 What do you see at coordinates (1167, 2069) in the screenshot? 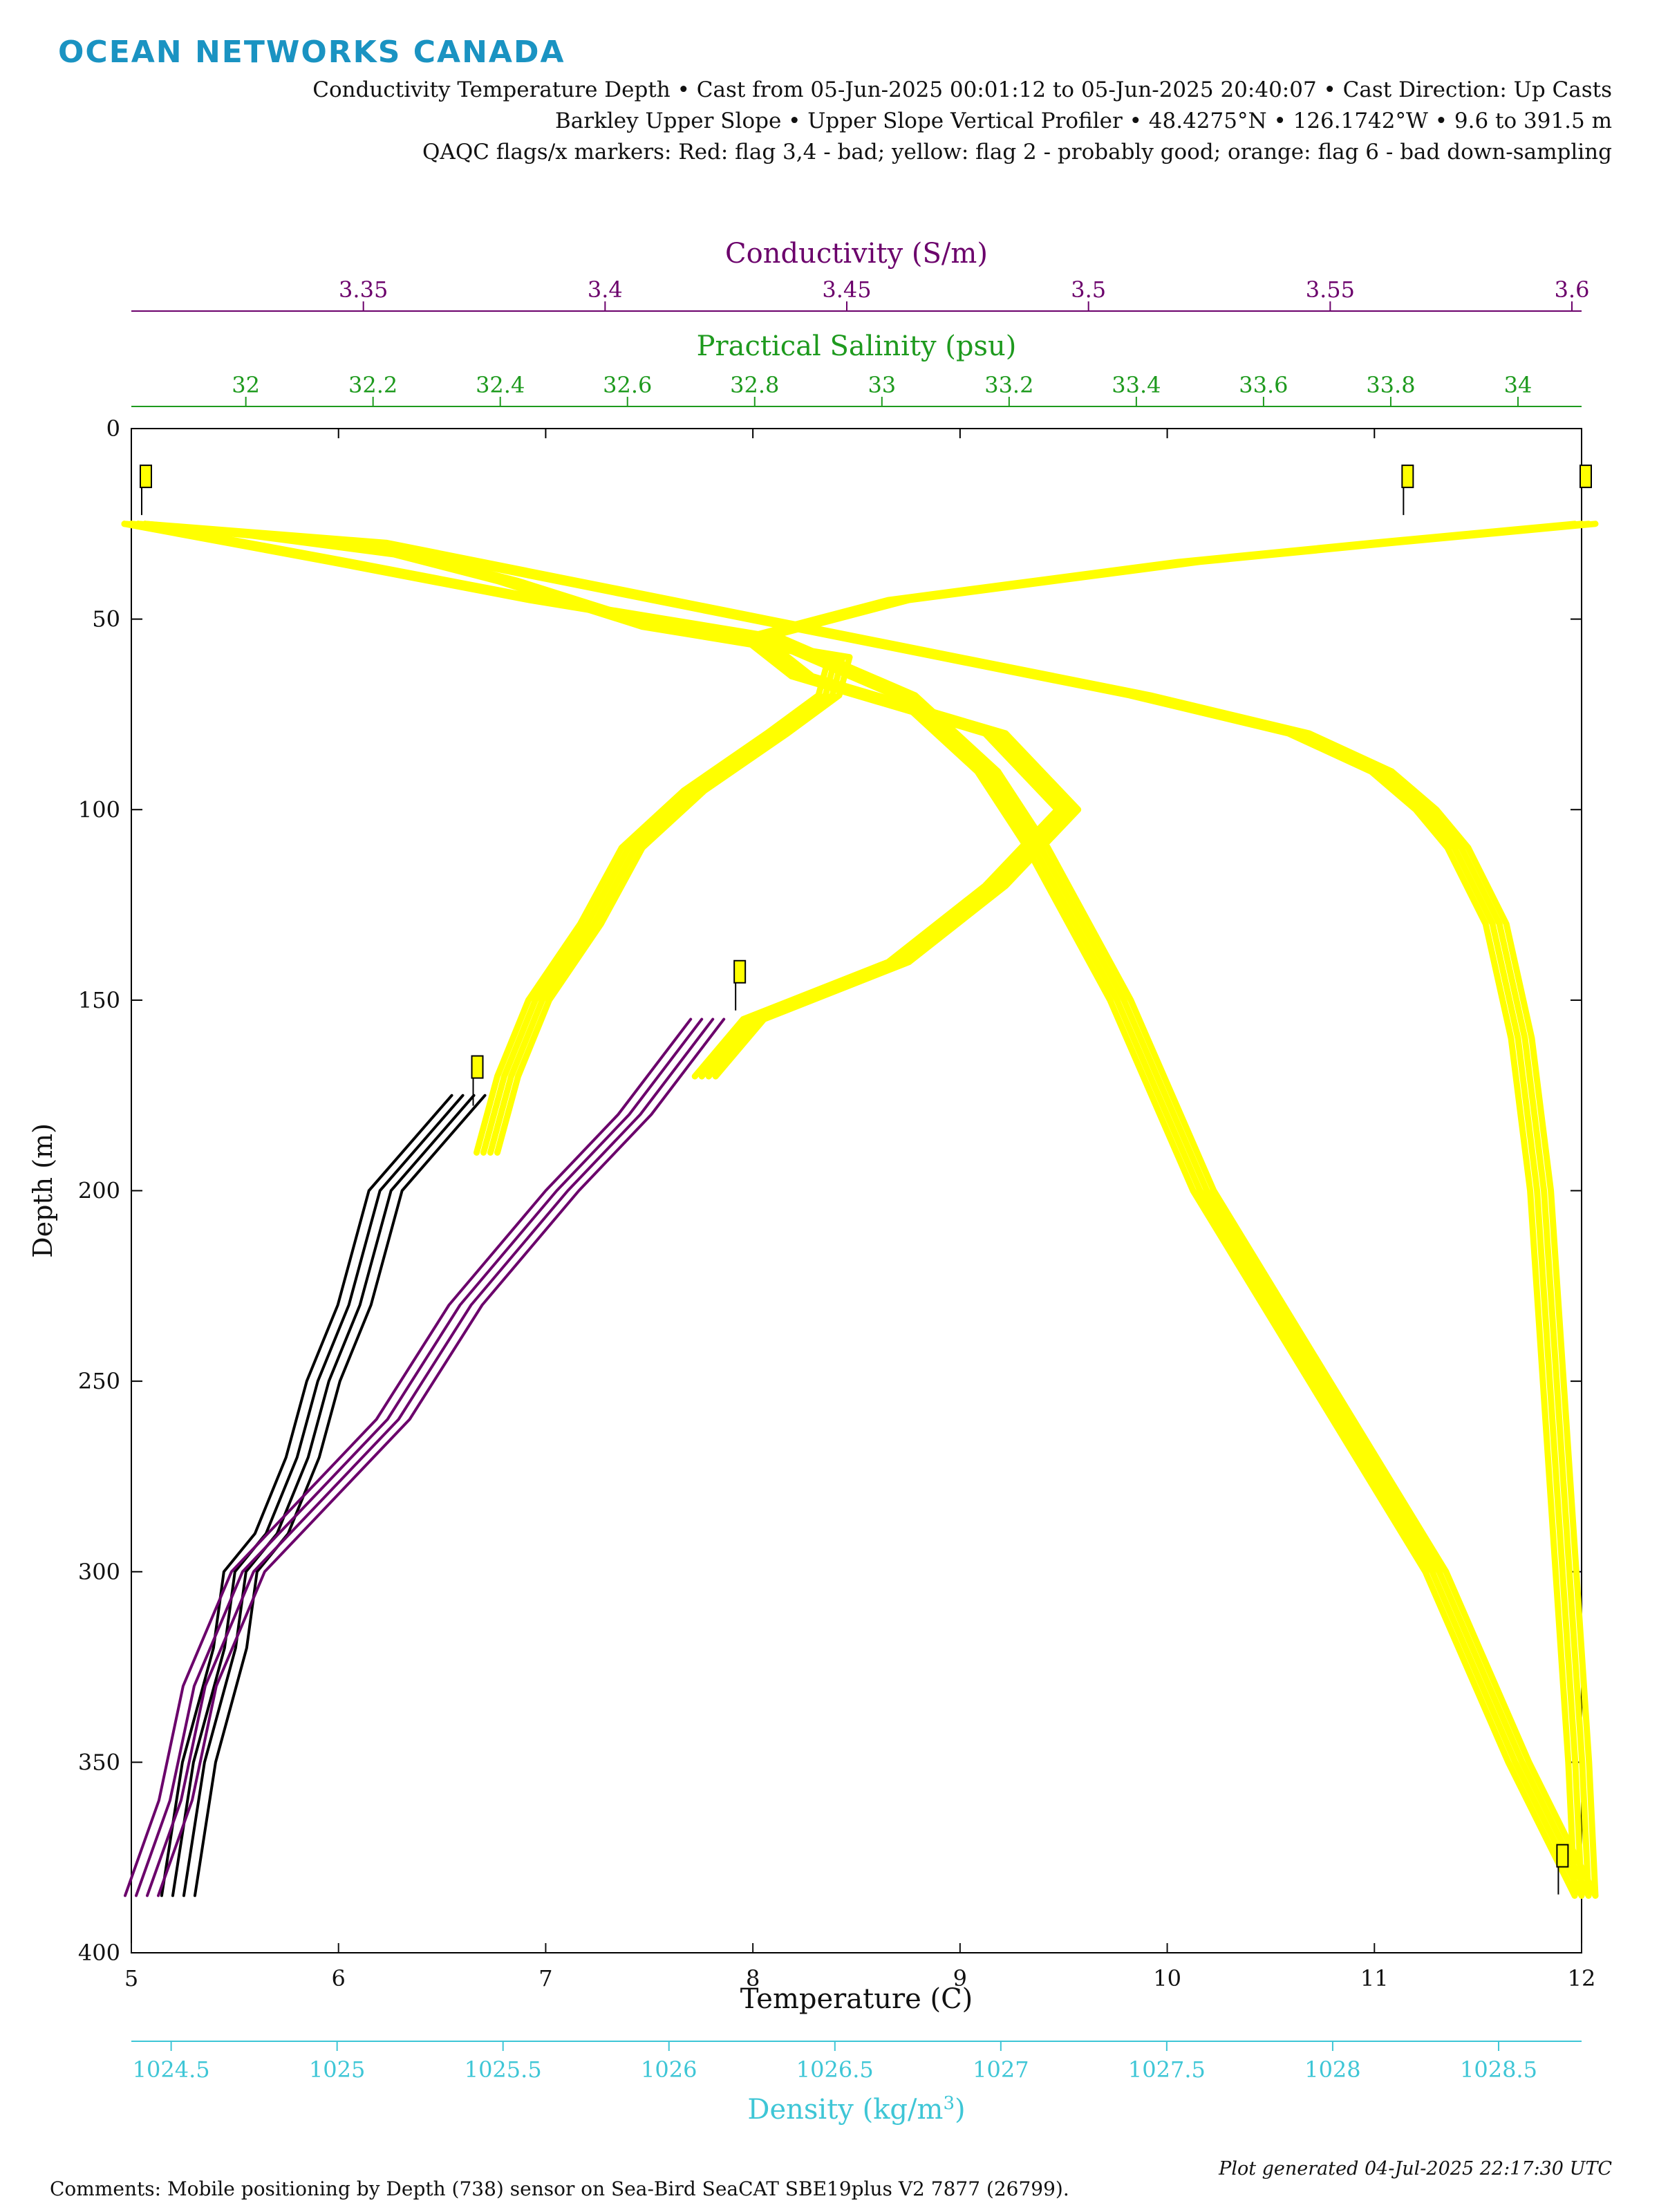
I see `density-tick-label: 1027.5` at bounding box center [1167, 2069].